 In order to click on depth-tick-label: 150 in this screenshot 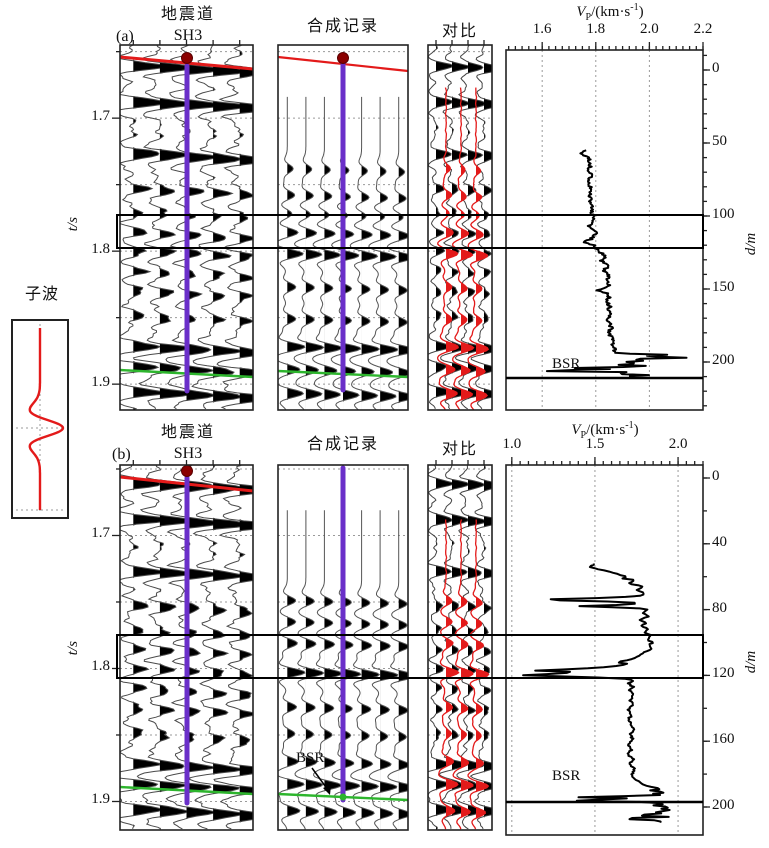, I will do `click(723, 287)`.